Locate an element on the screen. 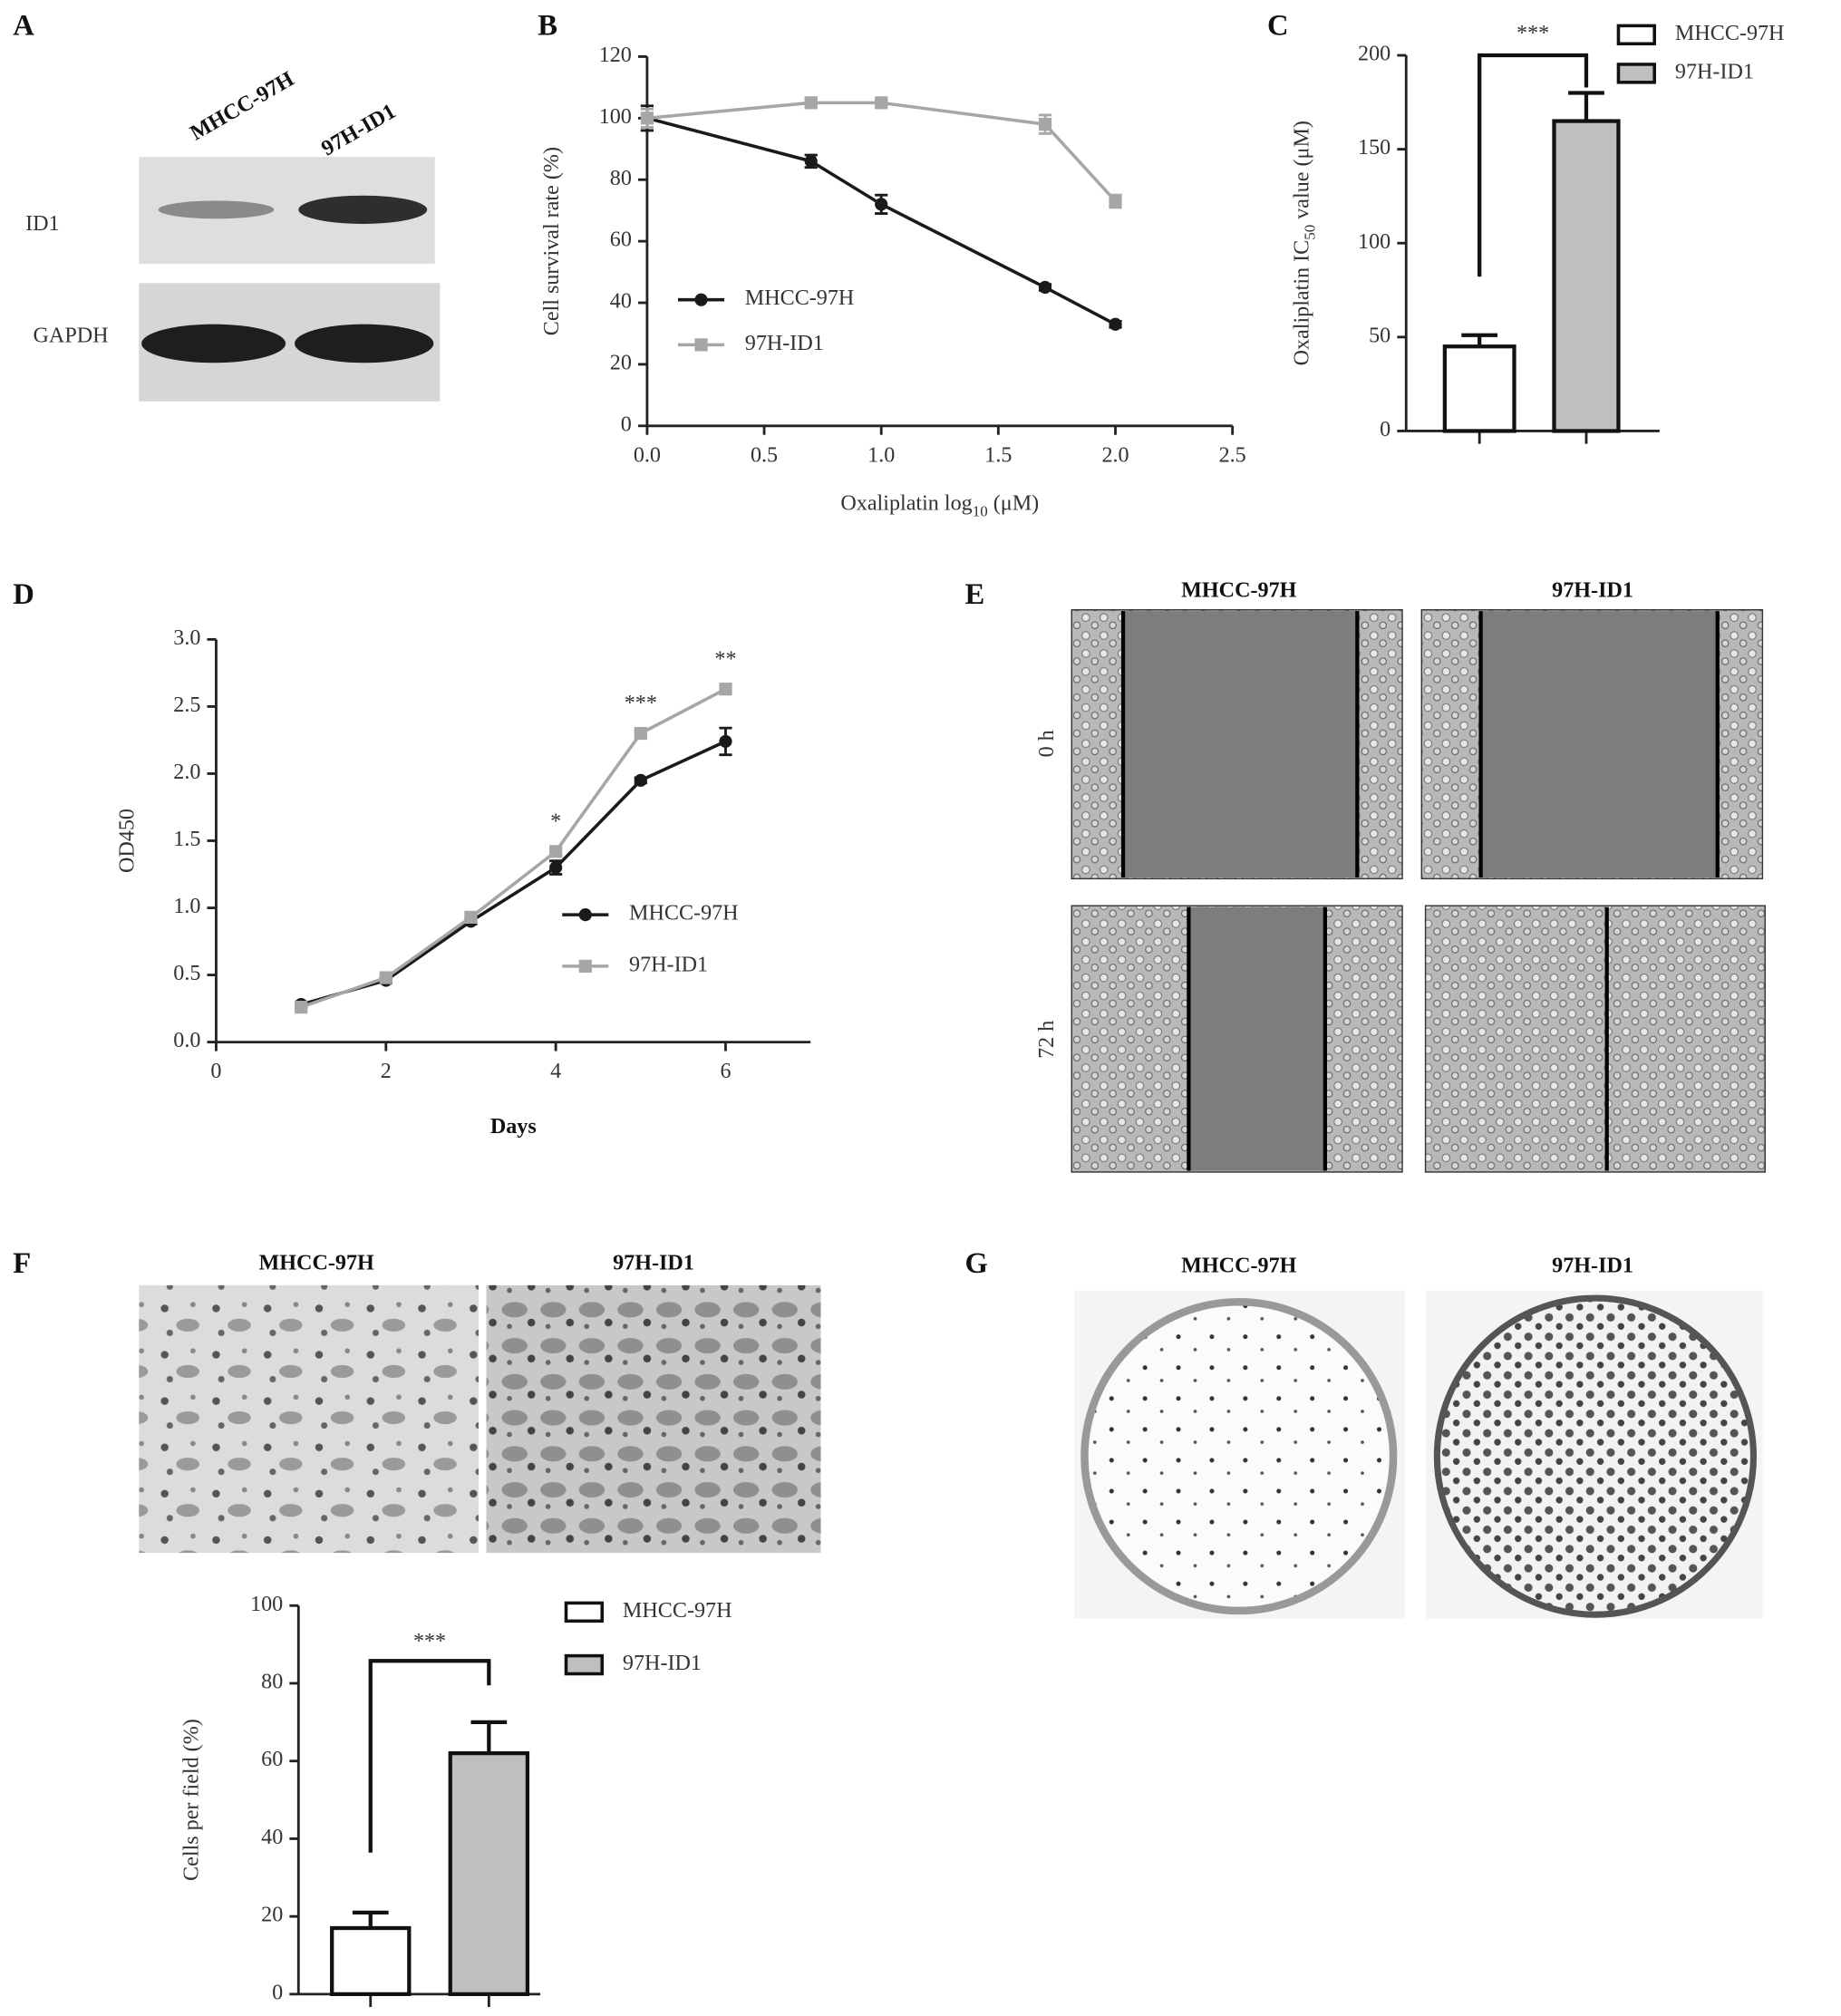  row-label: 72 h is located at coordinates (1047, 1040).